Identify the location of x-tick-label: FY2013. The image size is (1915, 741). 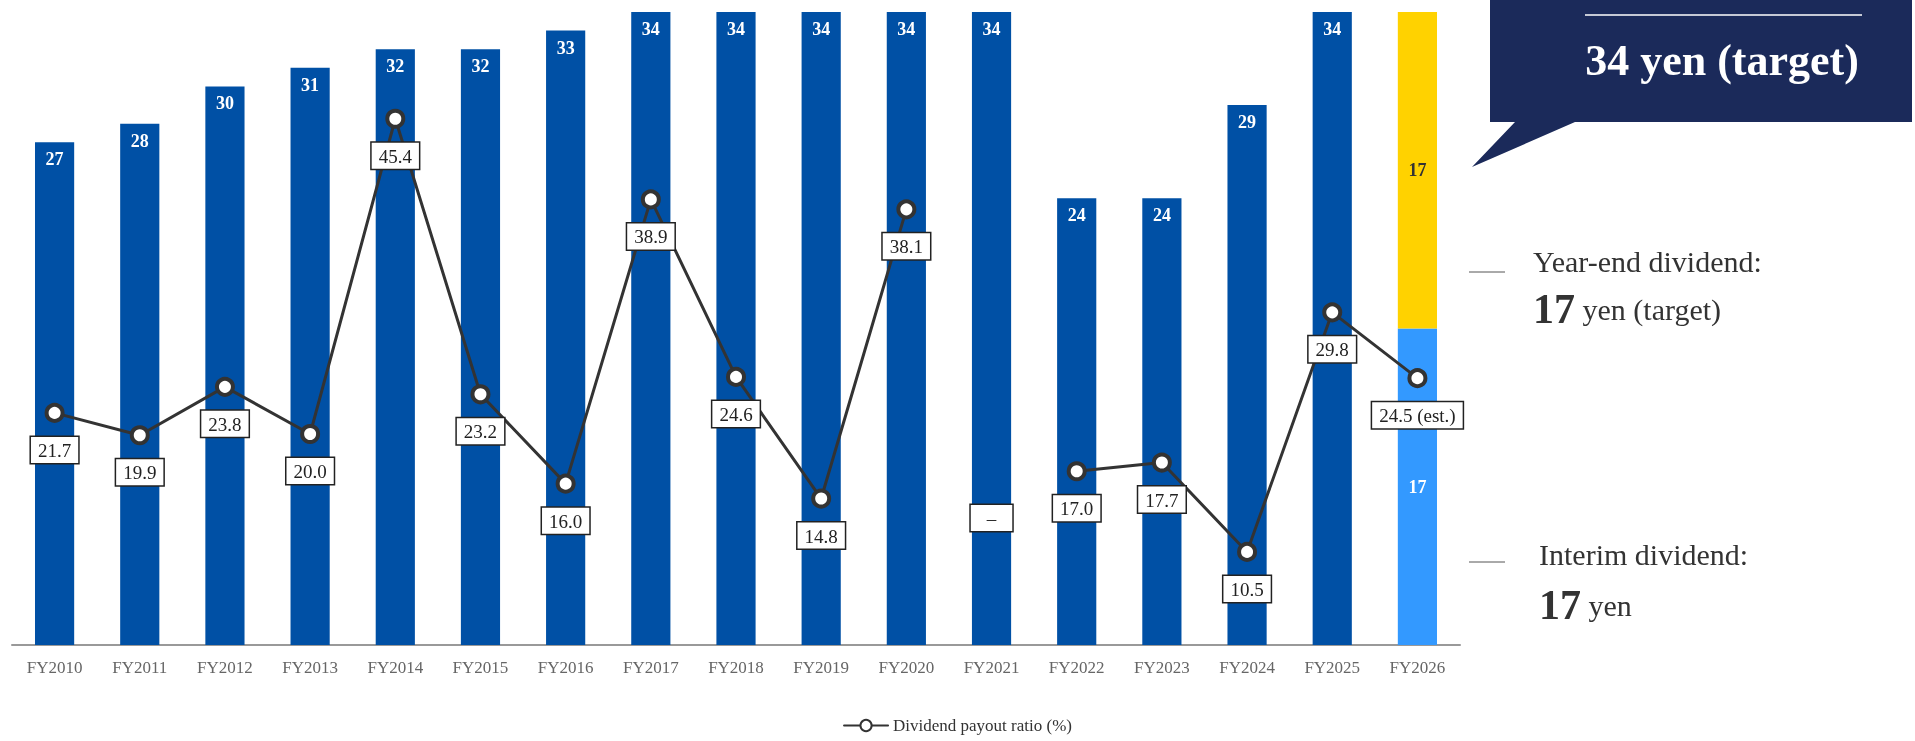
(310, 667).